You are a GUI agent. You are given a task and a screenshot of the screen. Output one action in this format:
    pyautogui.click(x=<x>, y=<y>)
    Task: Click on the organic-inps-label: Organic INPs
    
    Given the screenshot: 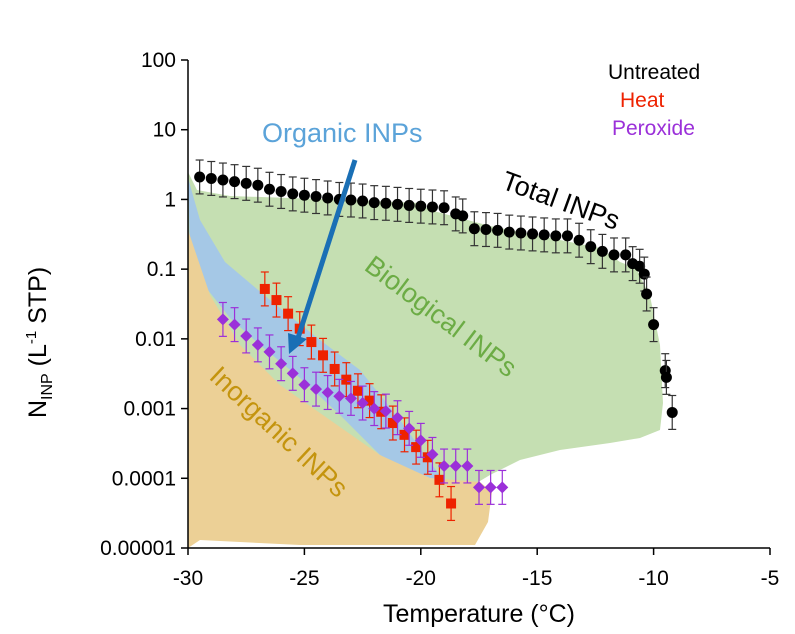 What is the action you would take?
    pyautogui.click(x=342, y=133)
    